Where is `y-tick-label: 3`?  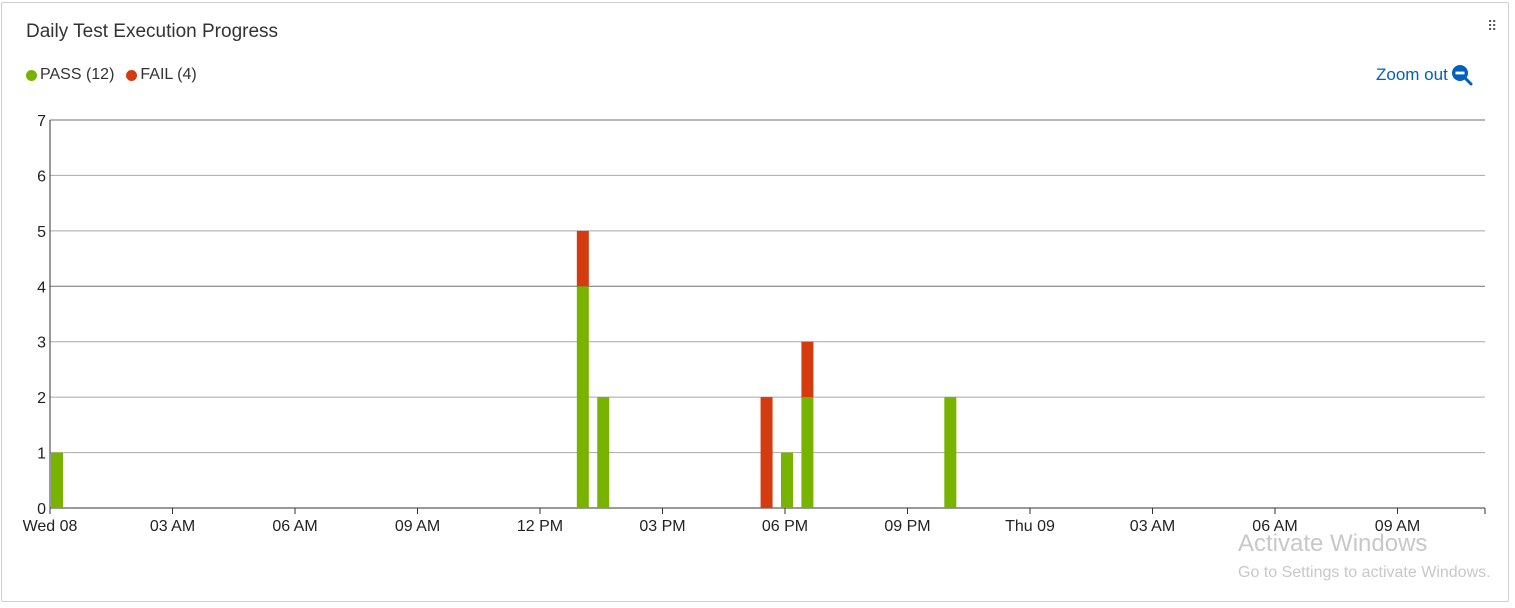 y-tick-label: 3 is located at coordinates (41, 343).